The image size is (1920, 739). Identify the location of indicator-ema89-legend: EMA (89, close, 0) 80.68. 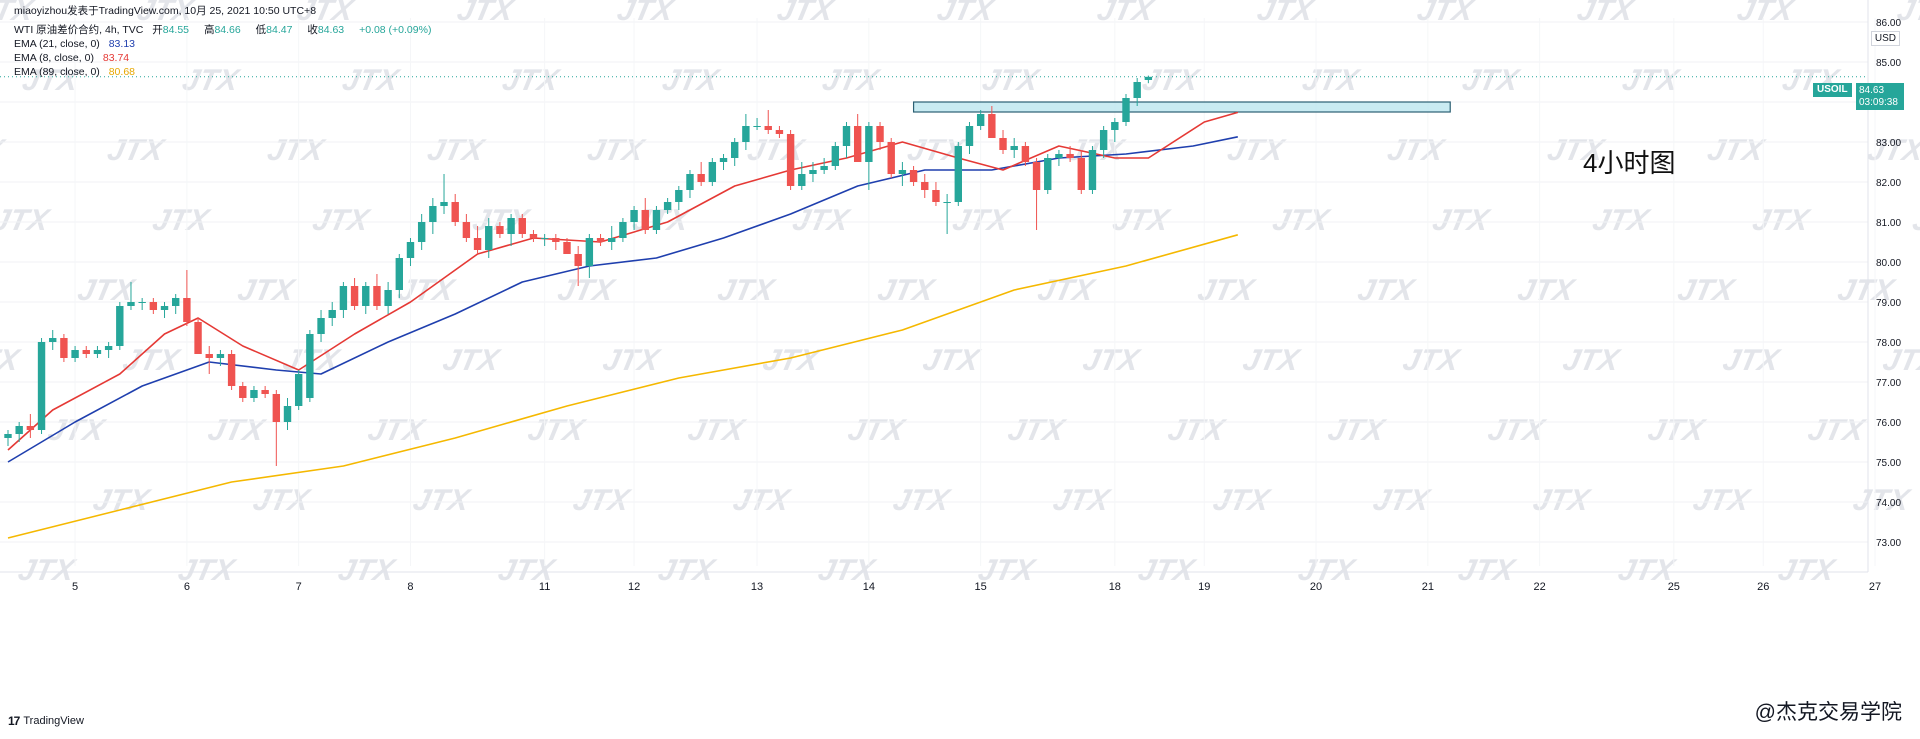
(77, 72).